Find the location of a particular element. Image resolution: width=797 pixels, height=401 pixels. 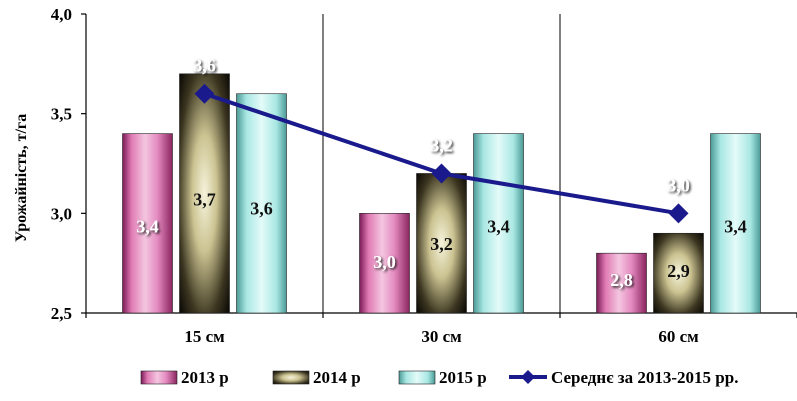

bar-value-label: 2,8 is located at coordinates (621, 280).